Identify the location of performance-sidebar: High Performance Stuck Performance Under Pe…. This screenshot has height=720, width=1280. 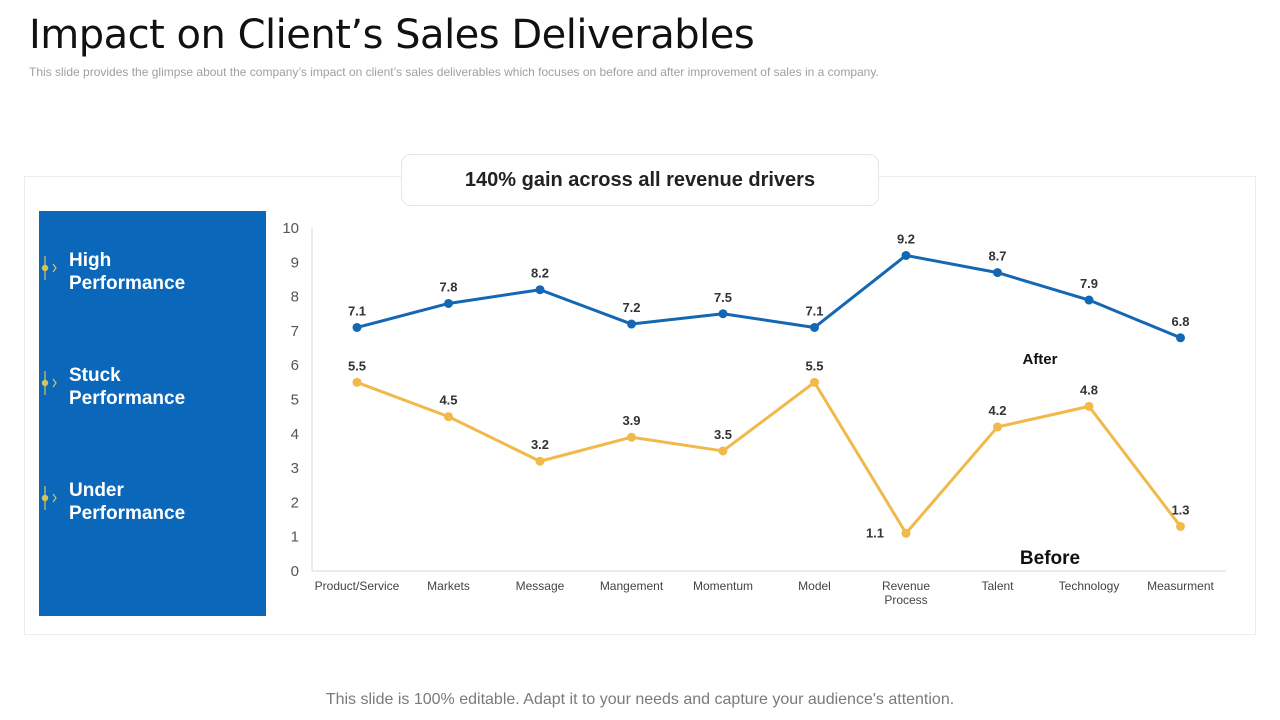
(152, 413).